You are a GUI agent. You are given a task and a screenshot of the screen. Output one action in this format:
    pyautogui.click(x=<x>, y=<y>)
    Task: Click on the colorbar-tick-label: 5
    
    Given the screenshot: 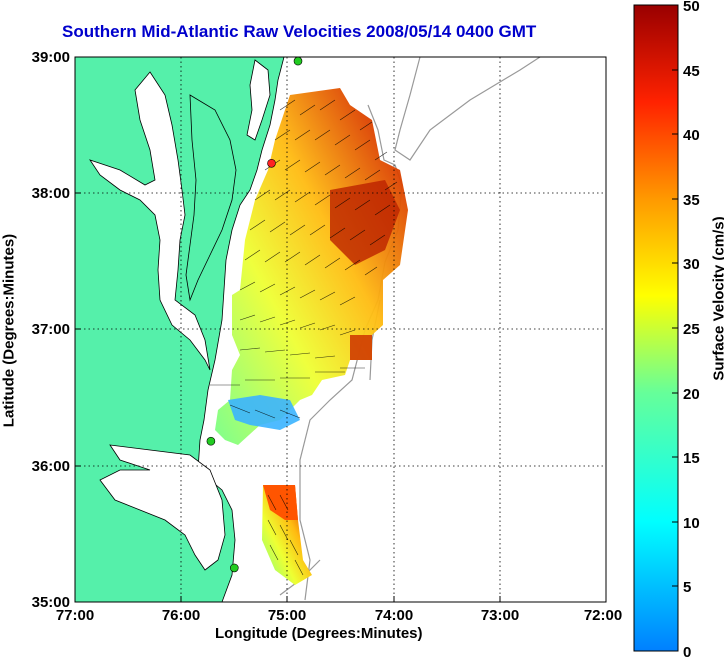 What is the action you would take?
    pyautogui.click(x=687, y=587)
    